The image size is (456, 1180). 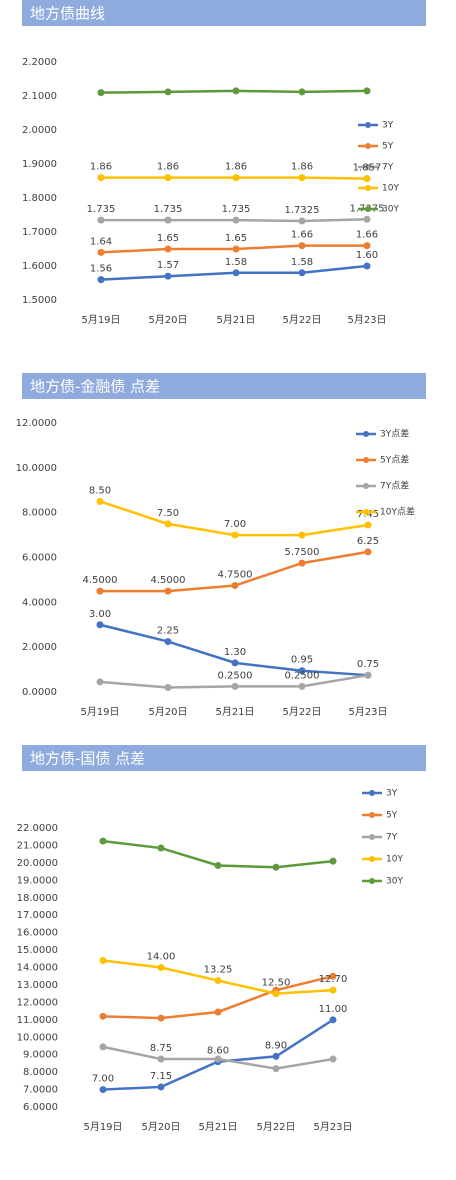 What do you see at coordinates (235, 675) in the screenshot?
I see `value-label: 0.2500` at bounding box center [235, 675].